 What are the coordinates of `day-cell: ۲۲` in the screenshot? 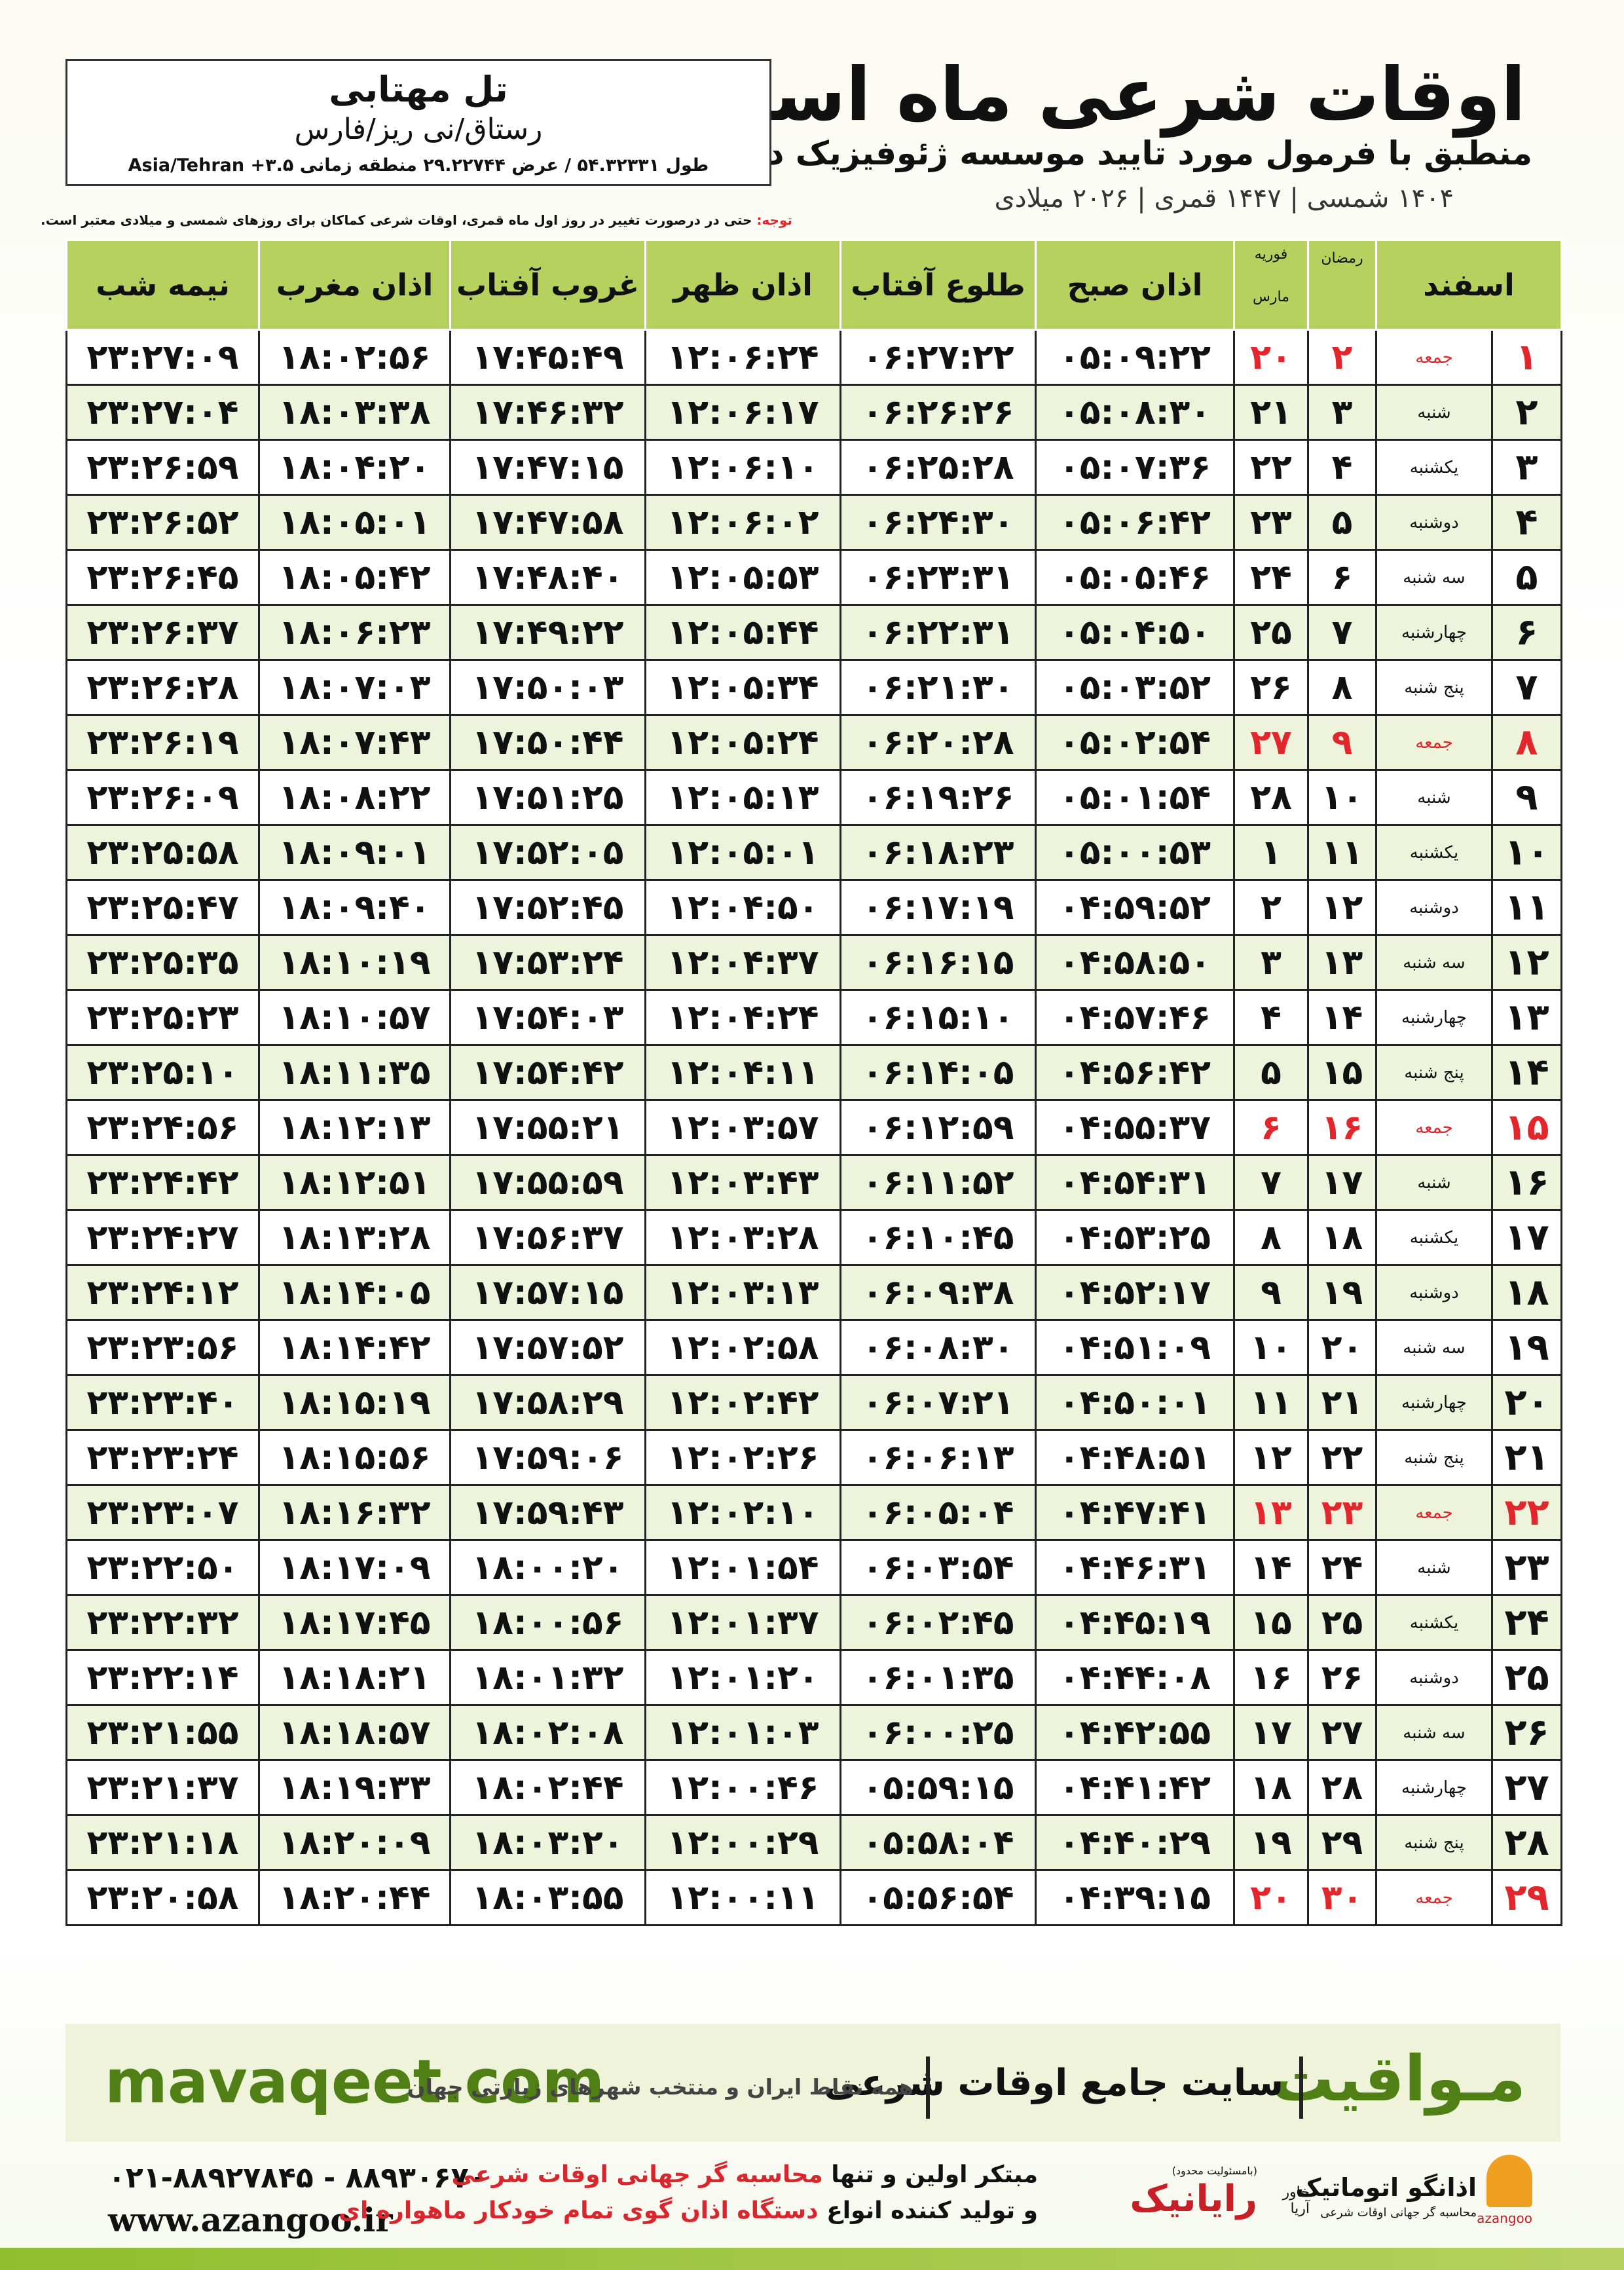 It's located at (1342, 1457).